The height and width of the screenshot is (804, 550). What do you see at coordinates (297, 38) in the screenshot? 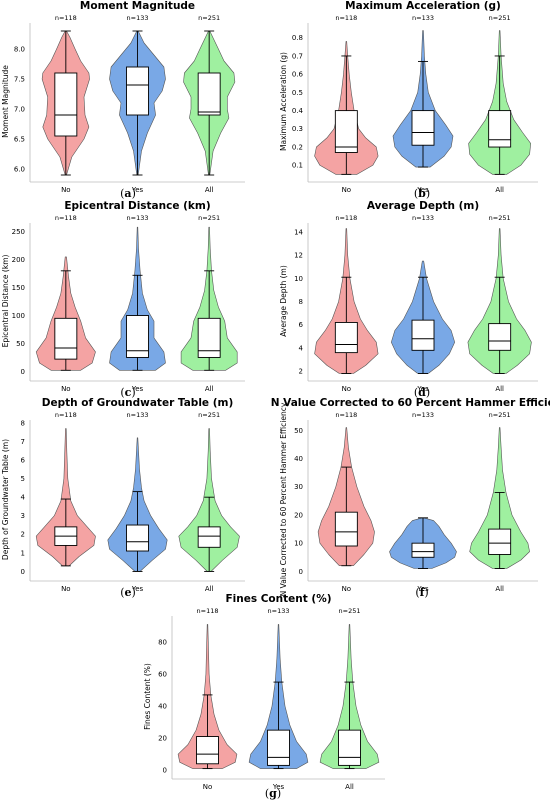
I see `y-tick-label: 0.8` at bounding box center [297, 38].